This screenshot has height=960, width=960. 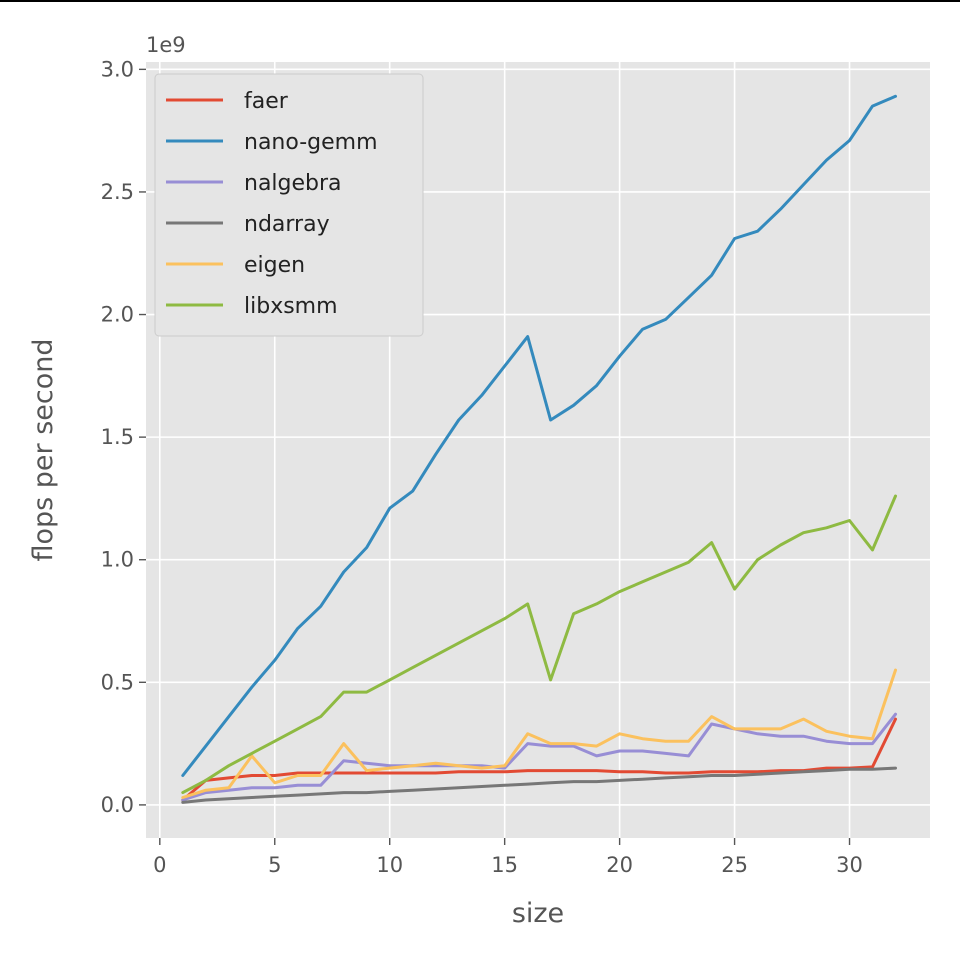 I want to click on series-line-eigen, so click(x=539, y=733).